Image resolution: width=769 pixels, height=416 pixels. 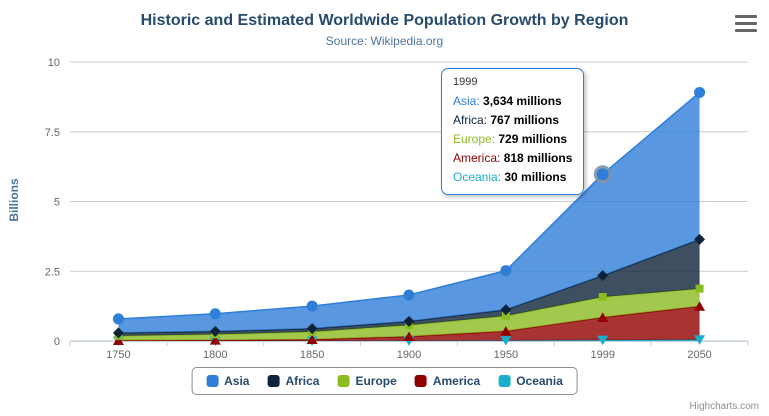 What do you see at coordinates (215, 355) in the screenshot?
I see `x-axis-label: 1800` at bounding box center [215, 355].